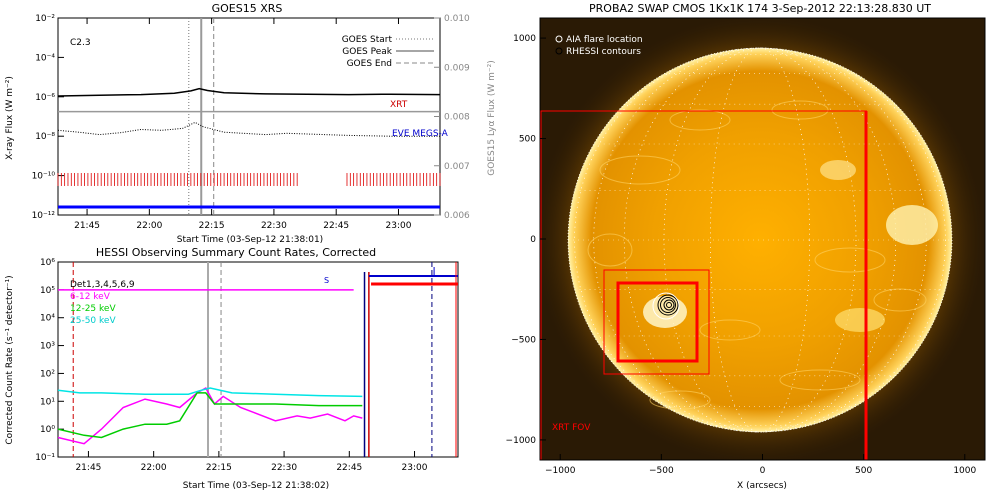  What do you see at coordinates (763, 471) in the screenshot?
I see `swap-xtick-label: 0` at bounding box center [763, 471].